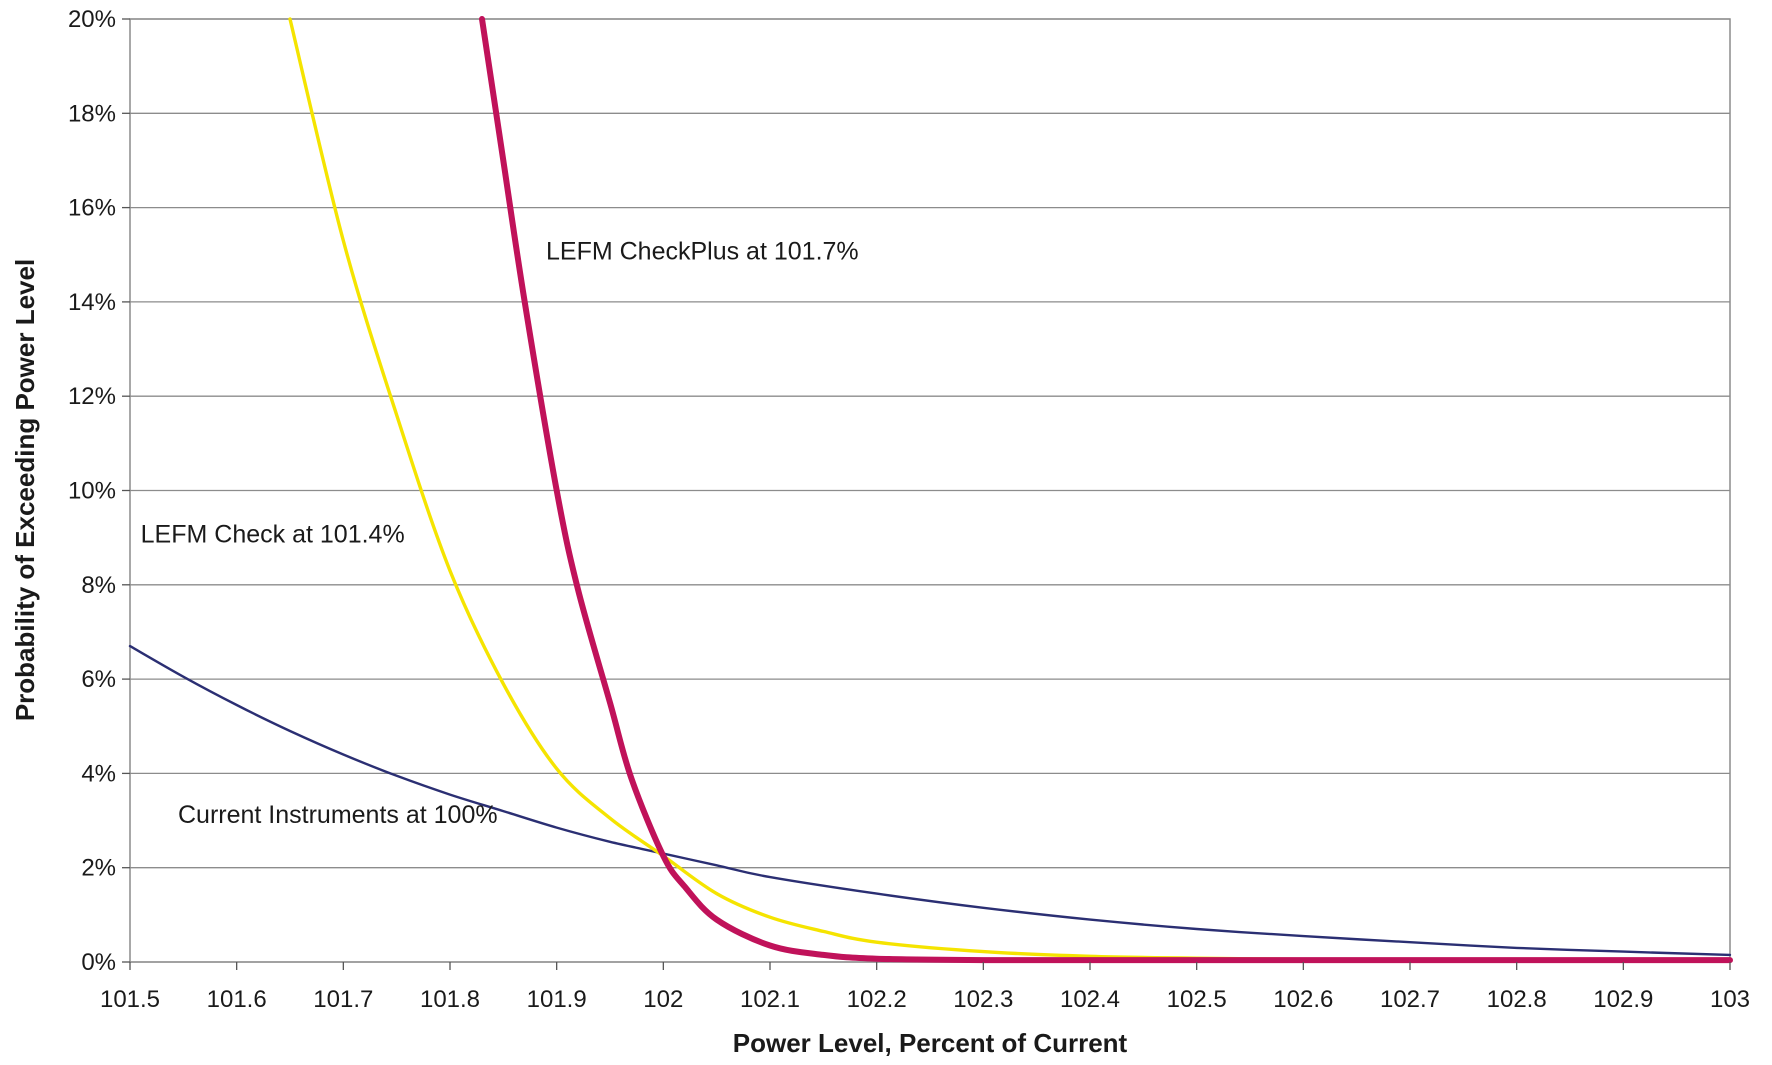 Image resolution: width=1772 pixels, height=1065 pixels. Describe the element at coordinates (557, 999) in the screenshot. I see `x-tick-label: 101.9` at that location.